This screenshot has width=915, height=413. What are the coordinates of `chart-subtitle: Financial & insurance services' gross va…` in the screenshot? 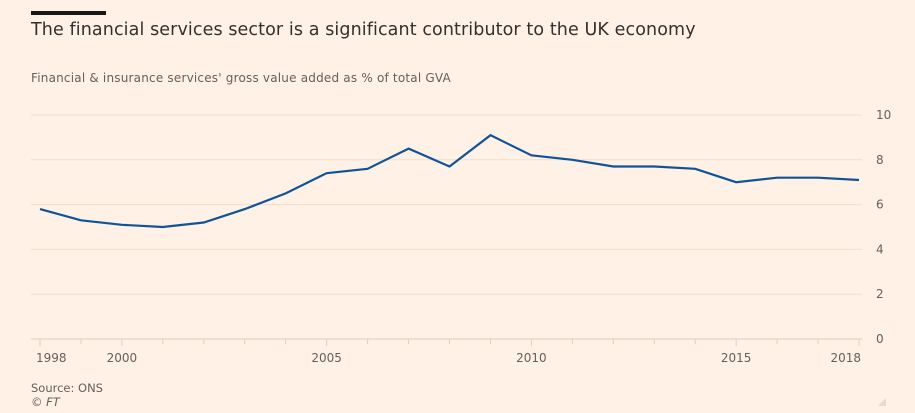 It's located at (241, 78).